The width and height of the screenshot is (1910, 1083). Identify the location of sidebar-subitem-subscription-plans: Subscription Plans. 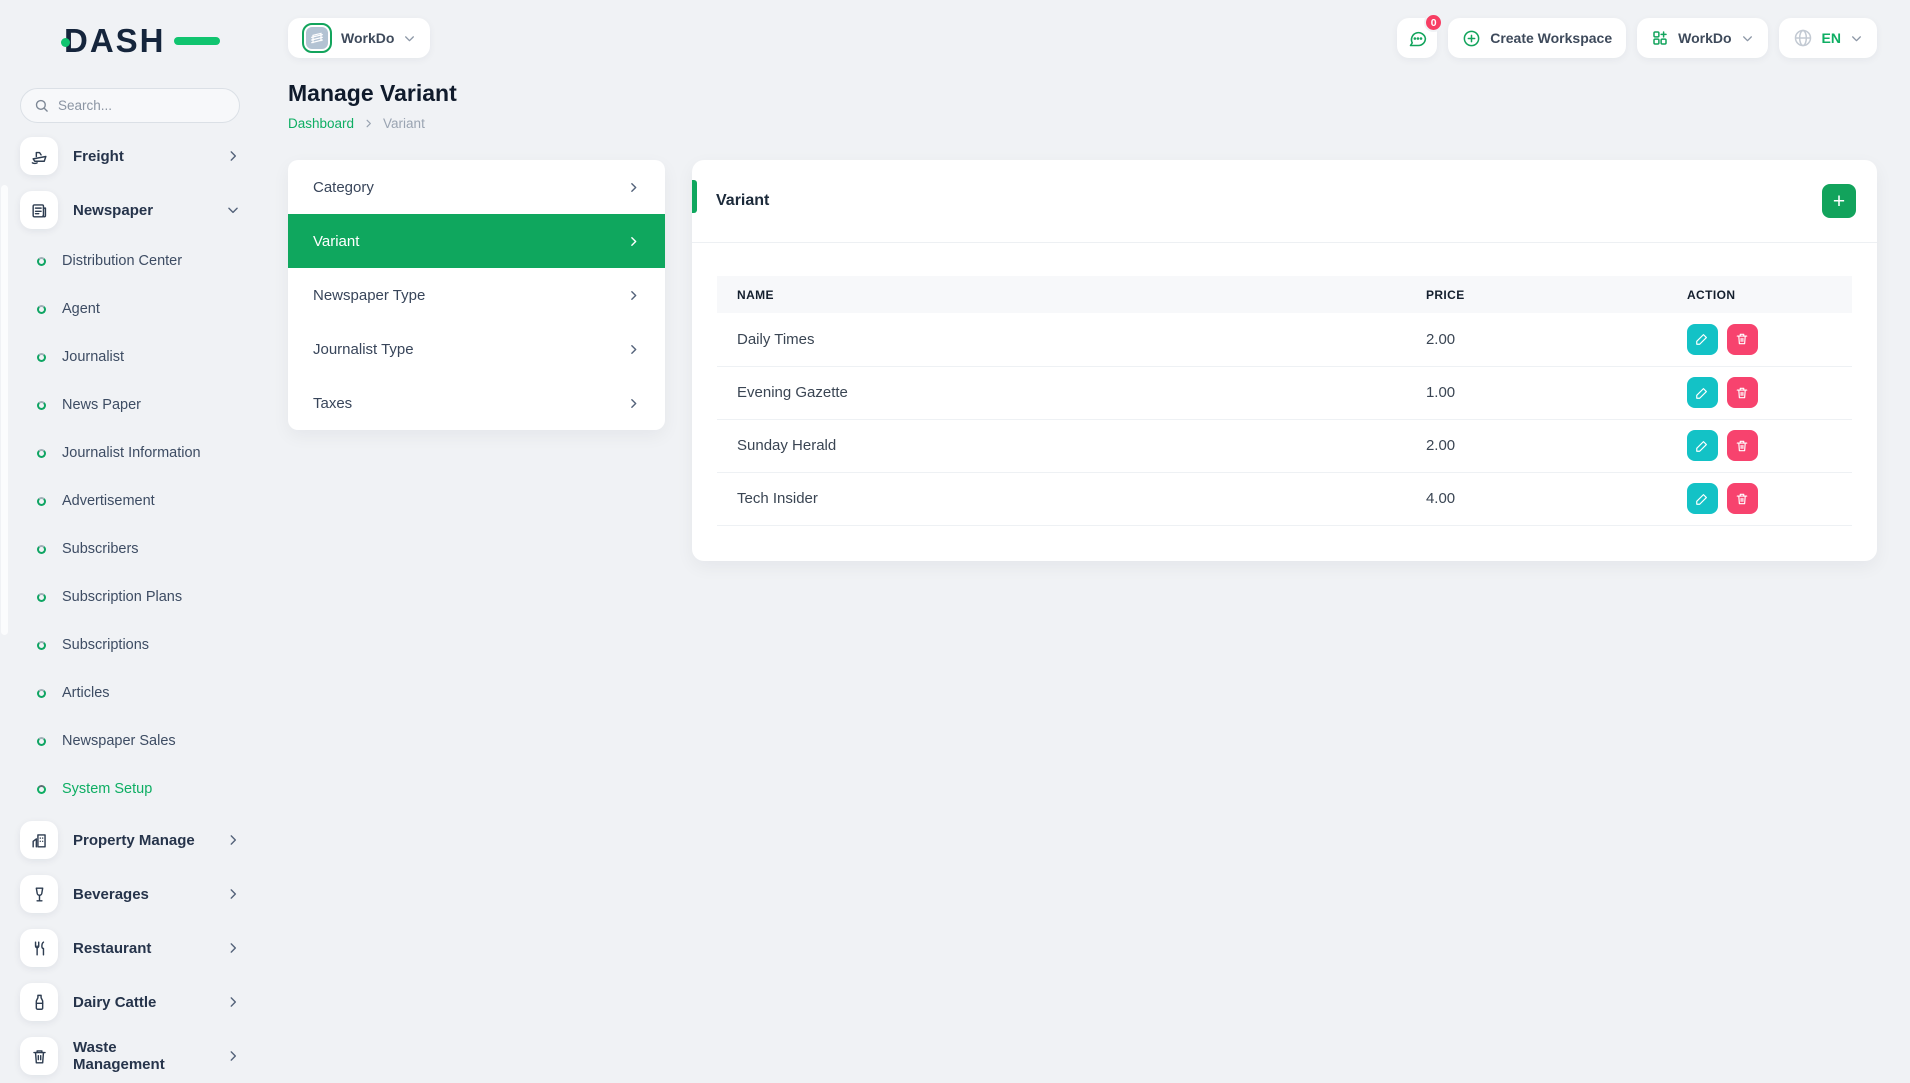
(130, 597).